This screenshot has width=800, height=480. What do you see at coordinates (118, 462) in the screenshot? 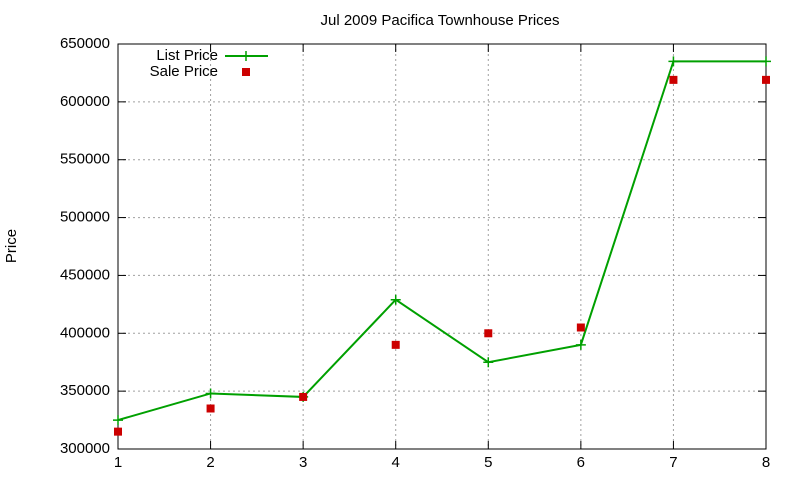
I see `x-tick-label: 1` at bounding box center [118, 462].